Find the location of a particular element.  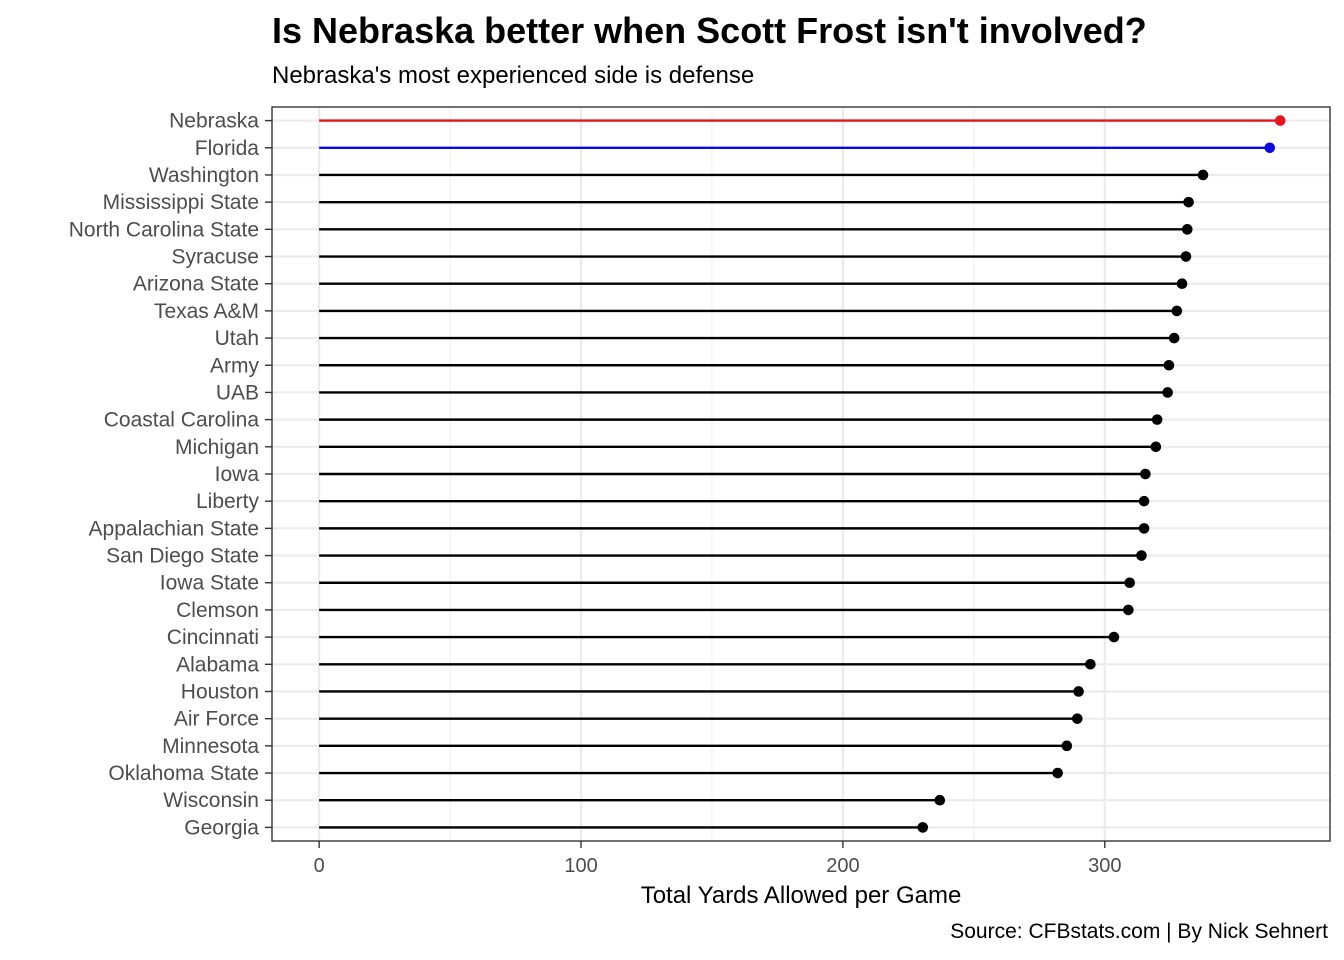

point-cincinnati is located at coordinates (1114, 637).